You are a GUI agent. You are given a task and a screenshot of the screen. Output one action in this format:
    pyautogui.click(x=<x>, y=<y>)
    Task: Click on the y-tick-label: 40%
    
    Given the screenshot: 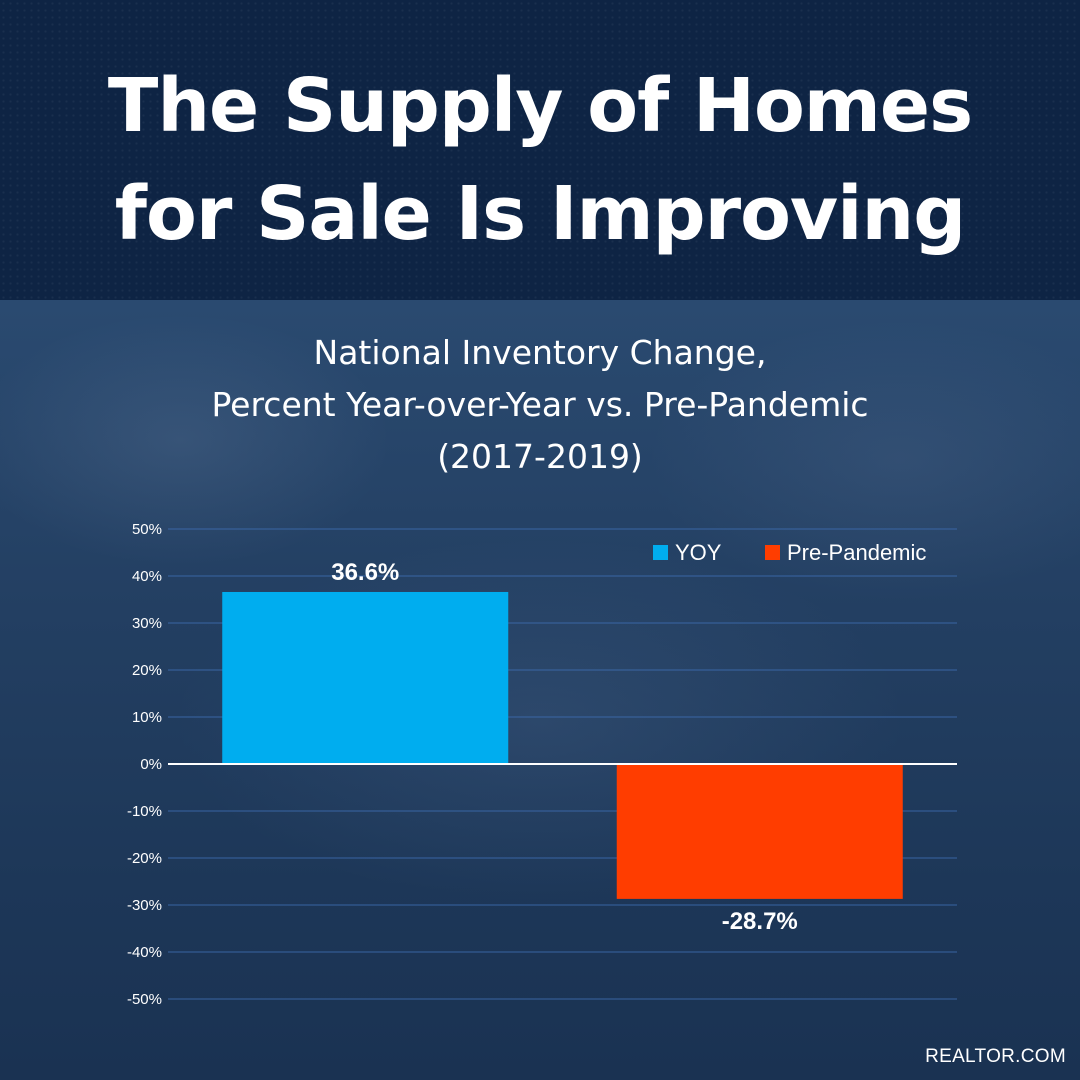 What is the action you would take?
    pyautogui.click(x=147, y=576)
    